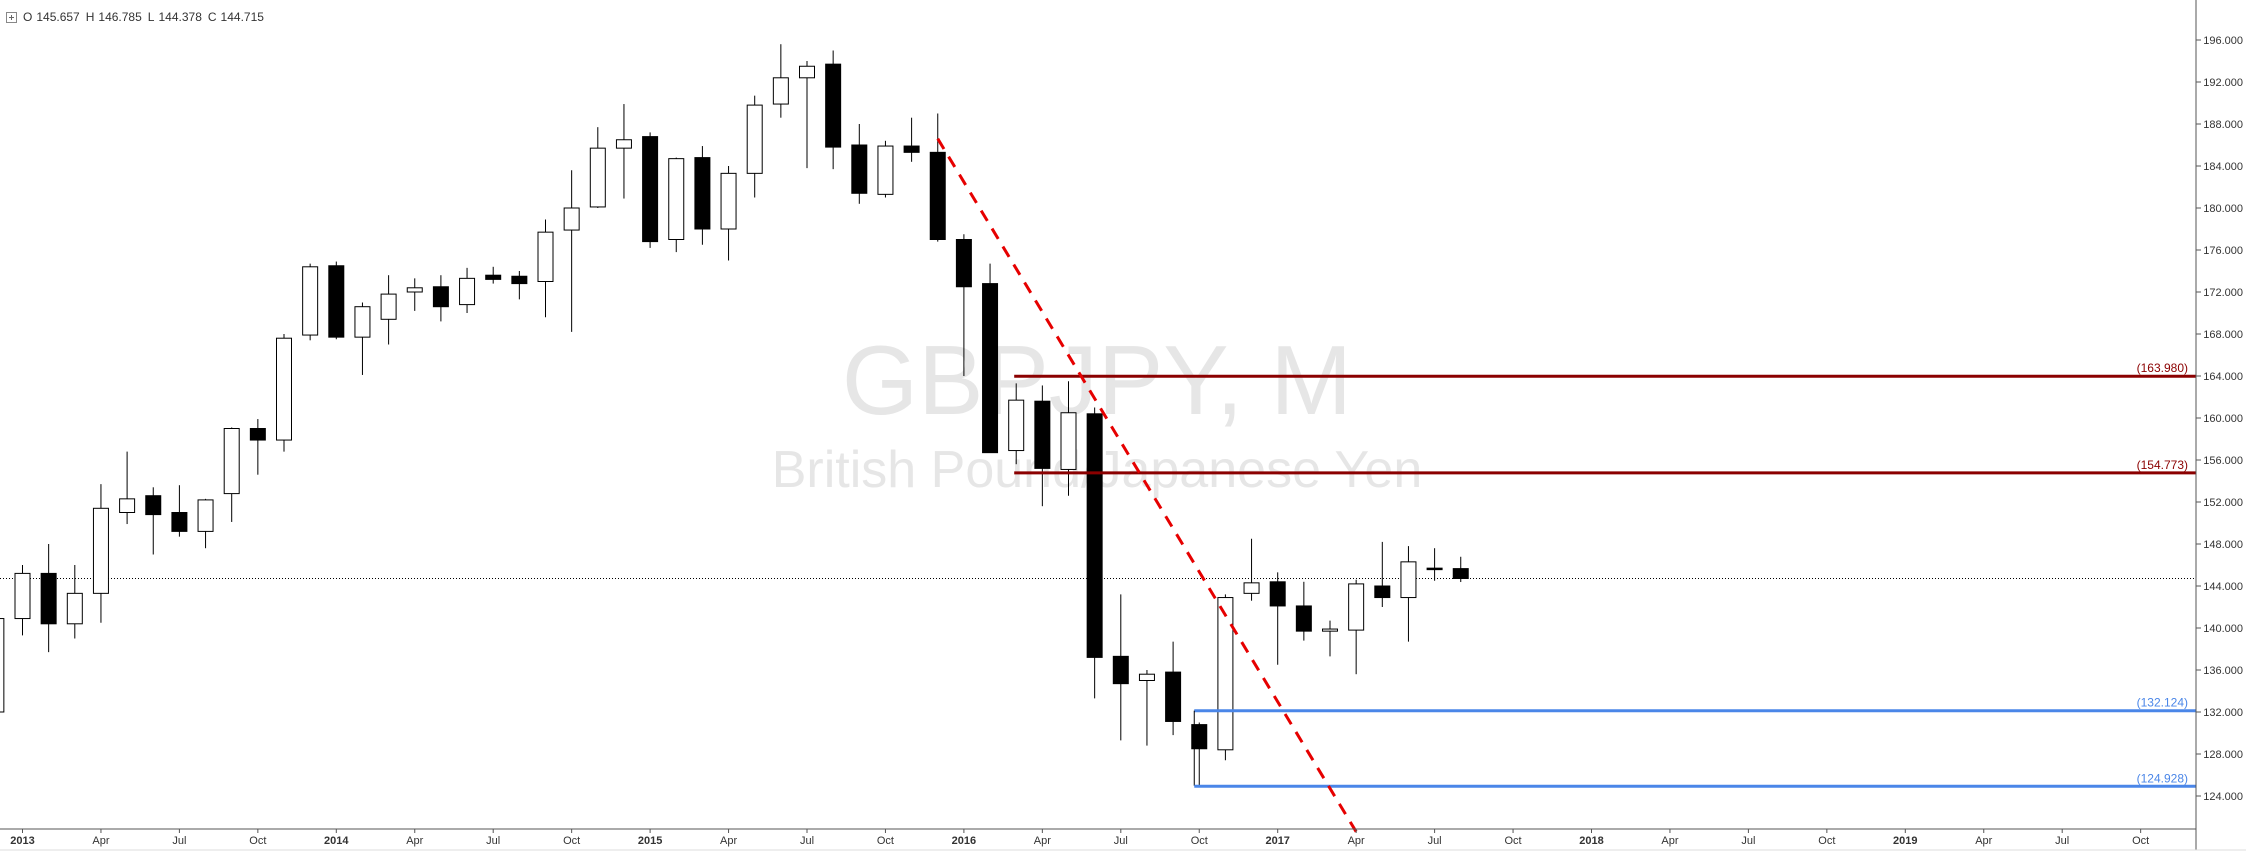 This screenshot has width=2246, height=859. What do you see at coordinates (2223, 671) in the screenshot?
I see `y-tick-label: 136.000` at bounding box center [2223, 671].